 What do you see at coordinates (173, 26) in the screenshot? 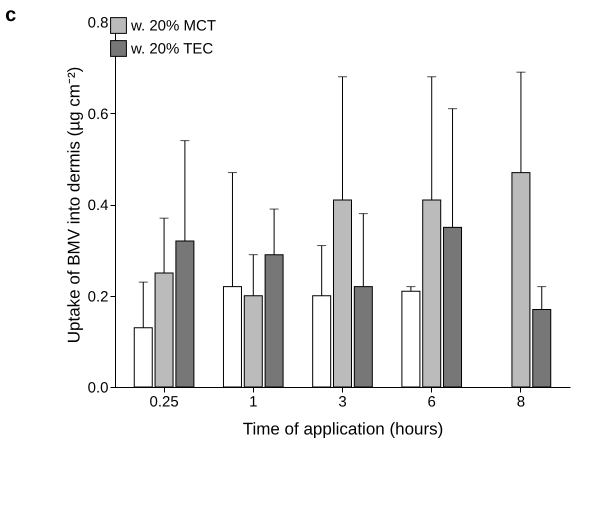
I see `legend-label: w. 20% MCT` at bounding box center [173, 26].